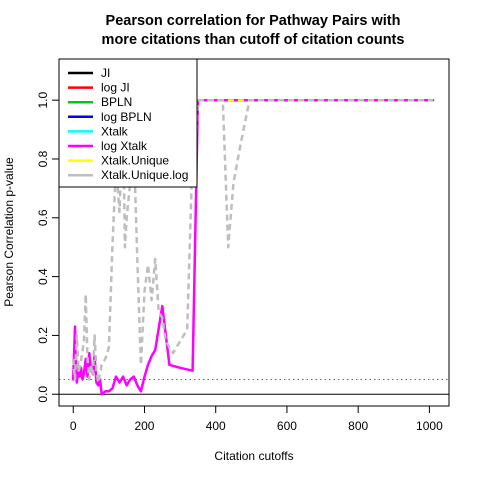 The image size is (480, 480). Describe the element at coordinates (253, 456) in the screenshot. I see `x-axis-label: Citation cutoffs` at that location.